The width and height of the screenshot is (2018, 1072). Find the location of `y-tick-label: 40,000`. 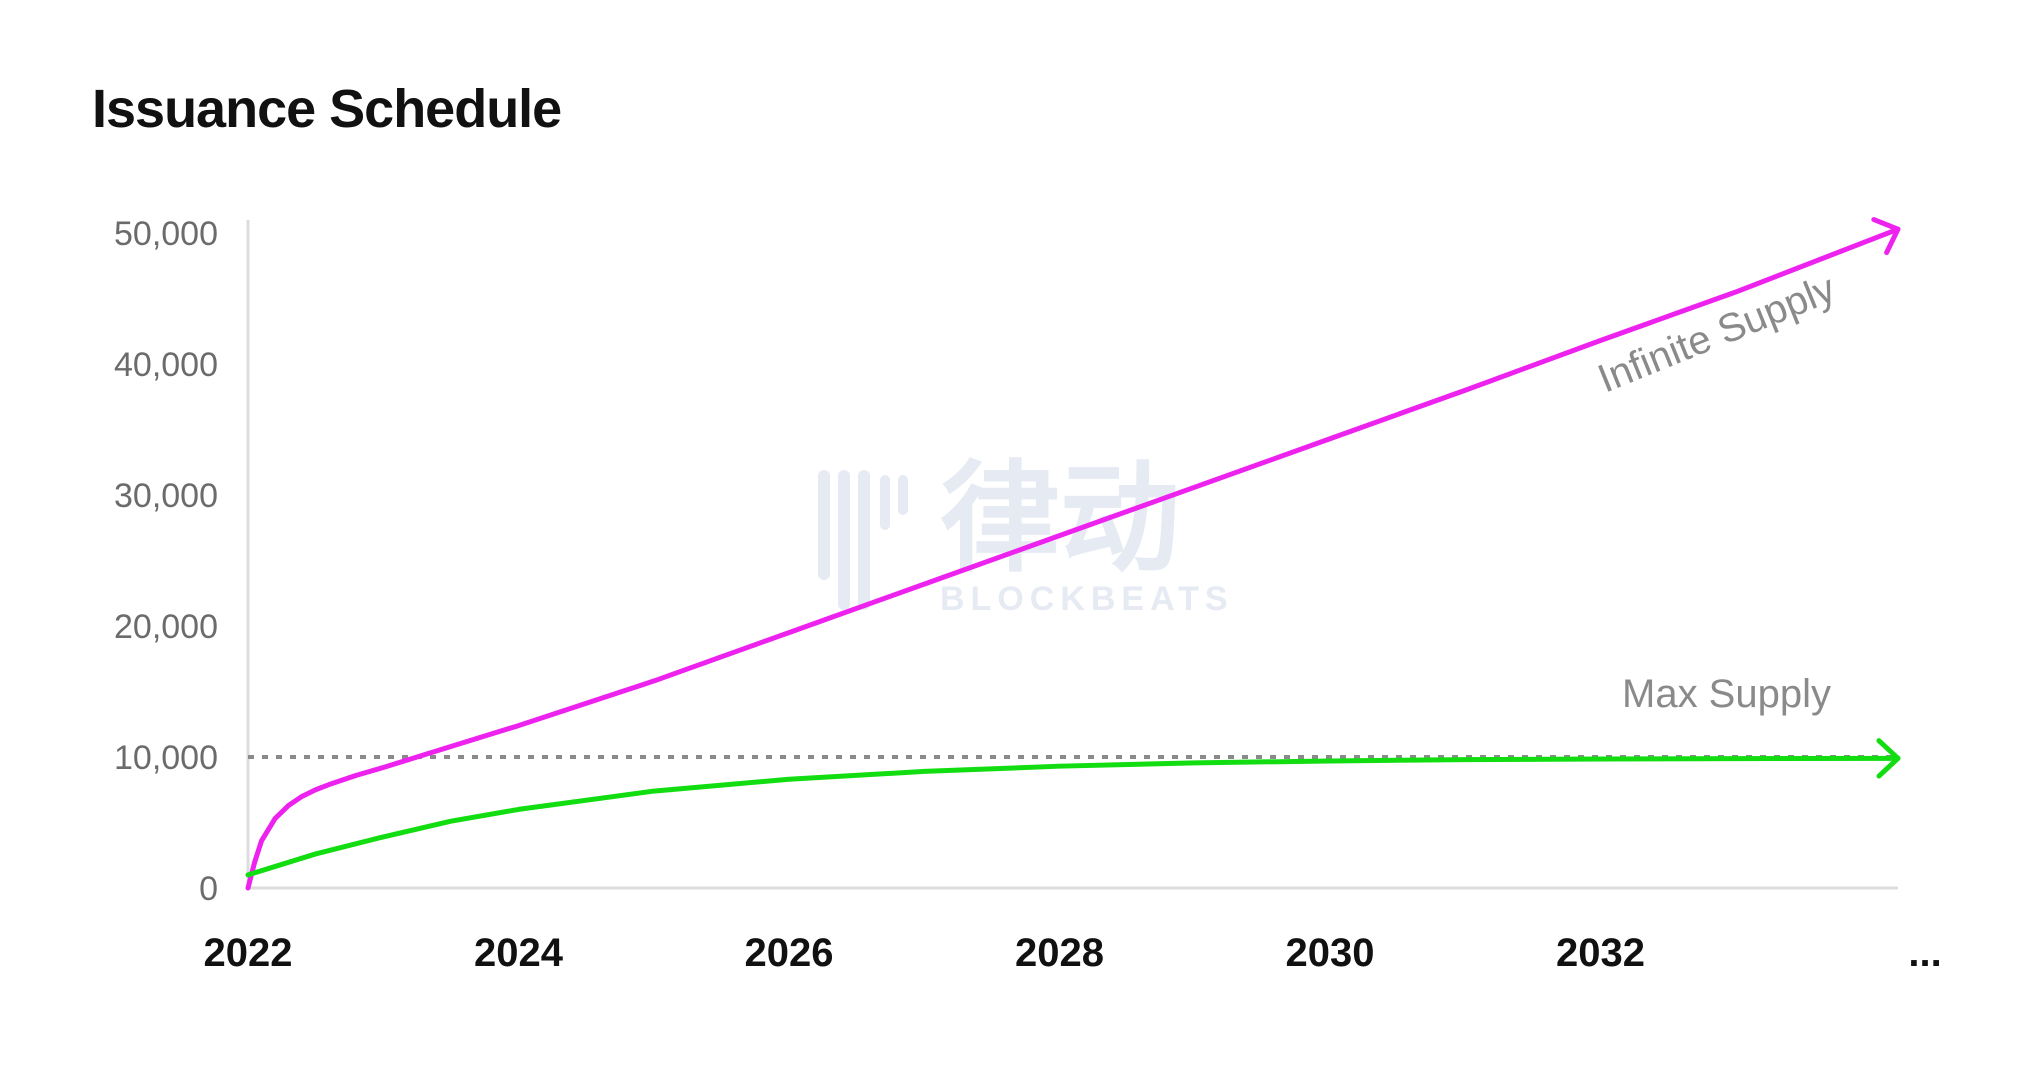

y-tick-label: 40,000 is located at coordinates (166, 365).